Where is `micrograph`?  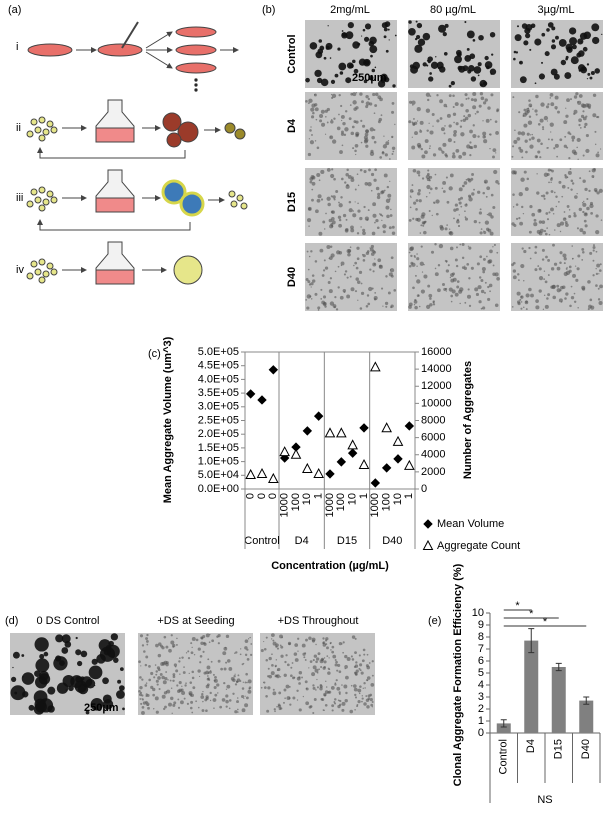
micrograph is located at coordinates (454, 126).